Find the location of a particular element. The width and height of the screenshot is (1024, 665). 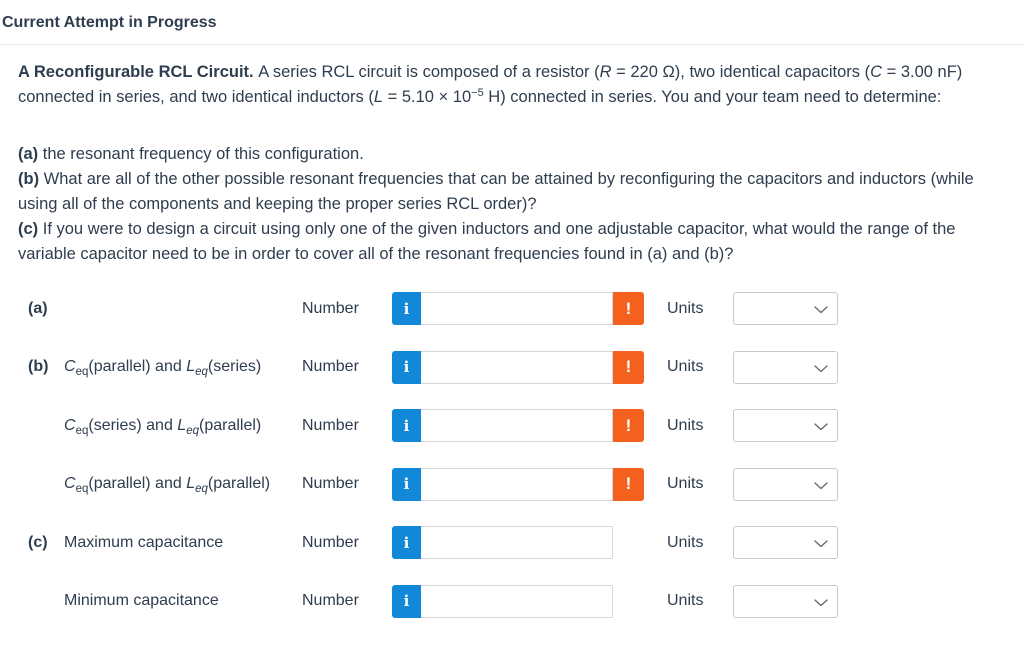

configuration-label: Maximum capacitance is located at coordinates (183, 543).